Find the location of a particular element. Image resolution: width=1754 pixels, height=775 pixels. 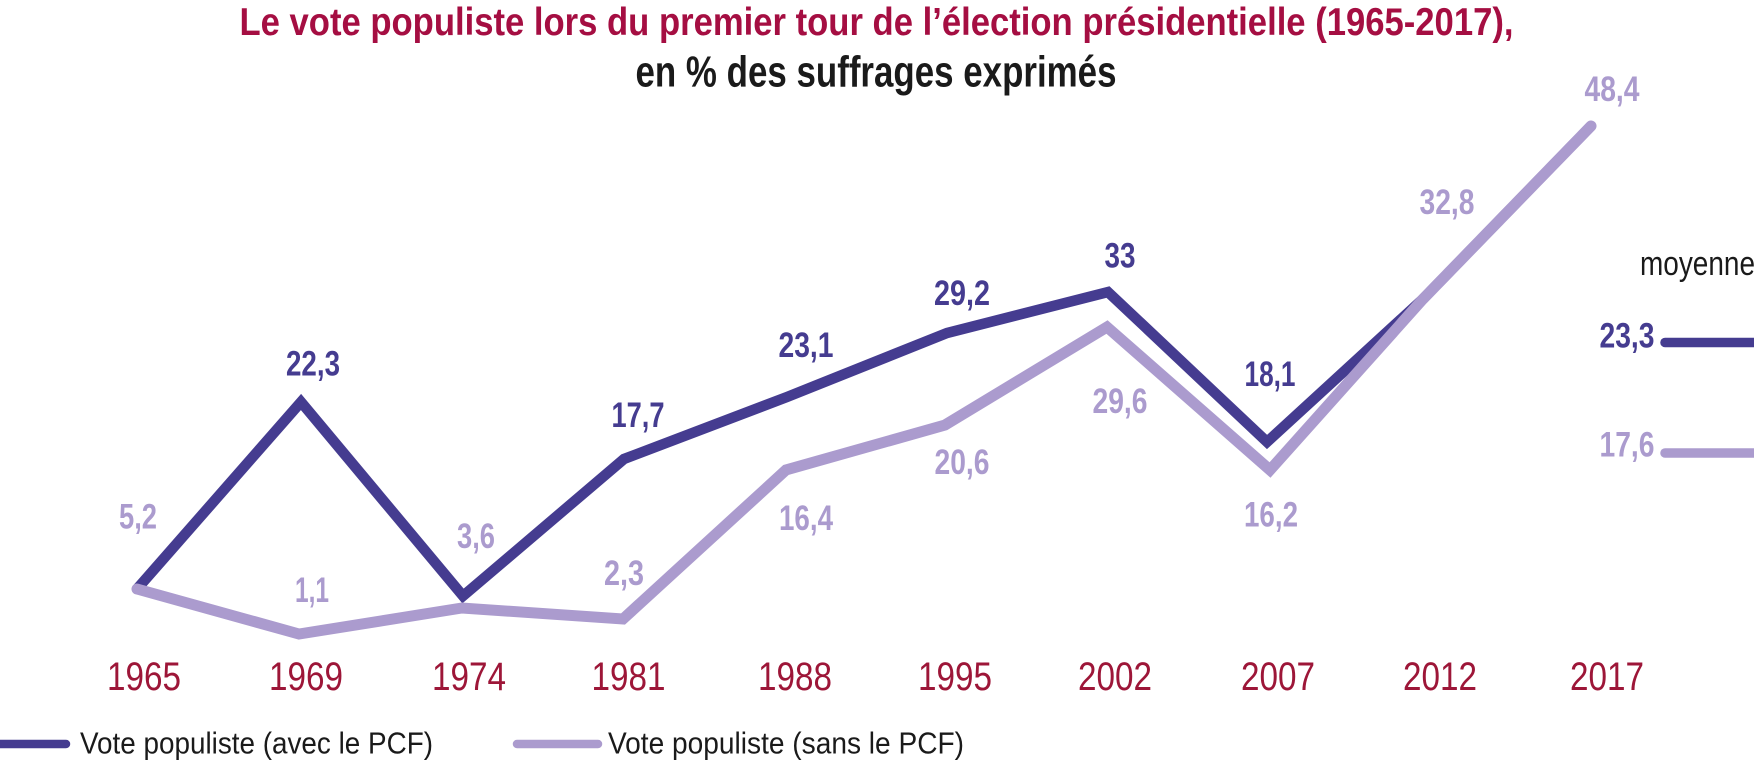

svg-text: 33 is located at coordinates (1120, 256).